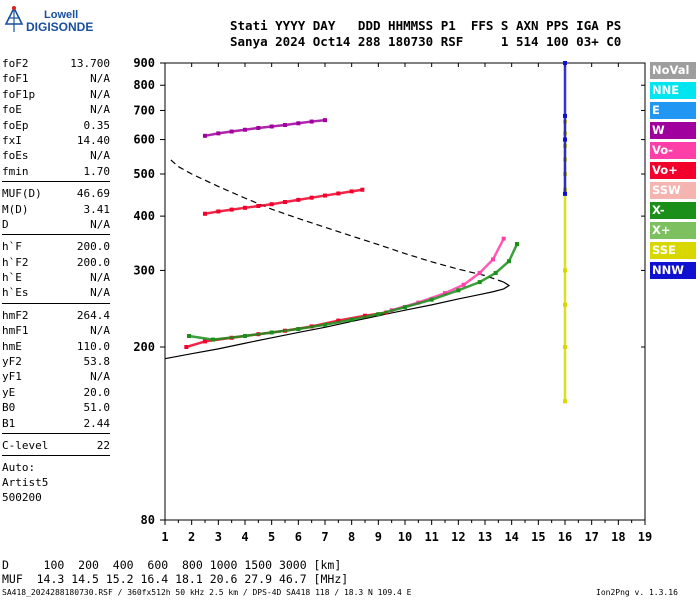 Image resolution: width=700 pixels, height=600 pixels. Describe the element at coordinates (191, 537) in the screenshot. I see `x-tick-label: 2` at that location.